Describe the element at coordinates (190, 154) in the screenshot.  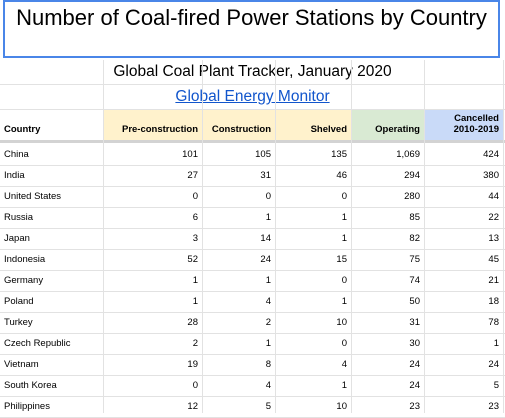
I see `preconstruction-cell: 101` at that location.